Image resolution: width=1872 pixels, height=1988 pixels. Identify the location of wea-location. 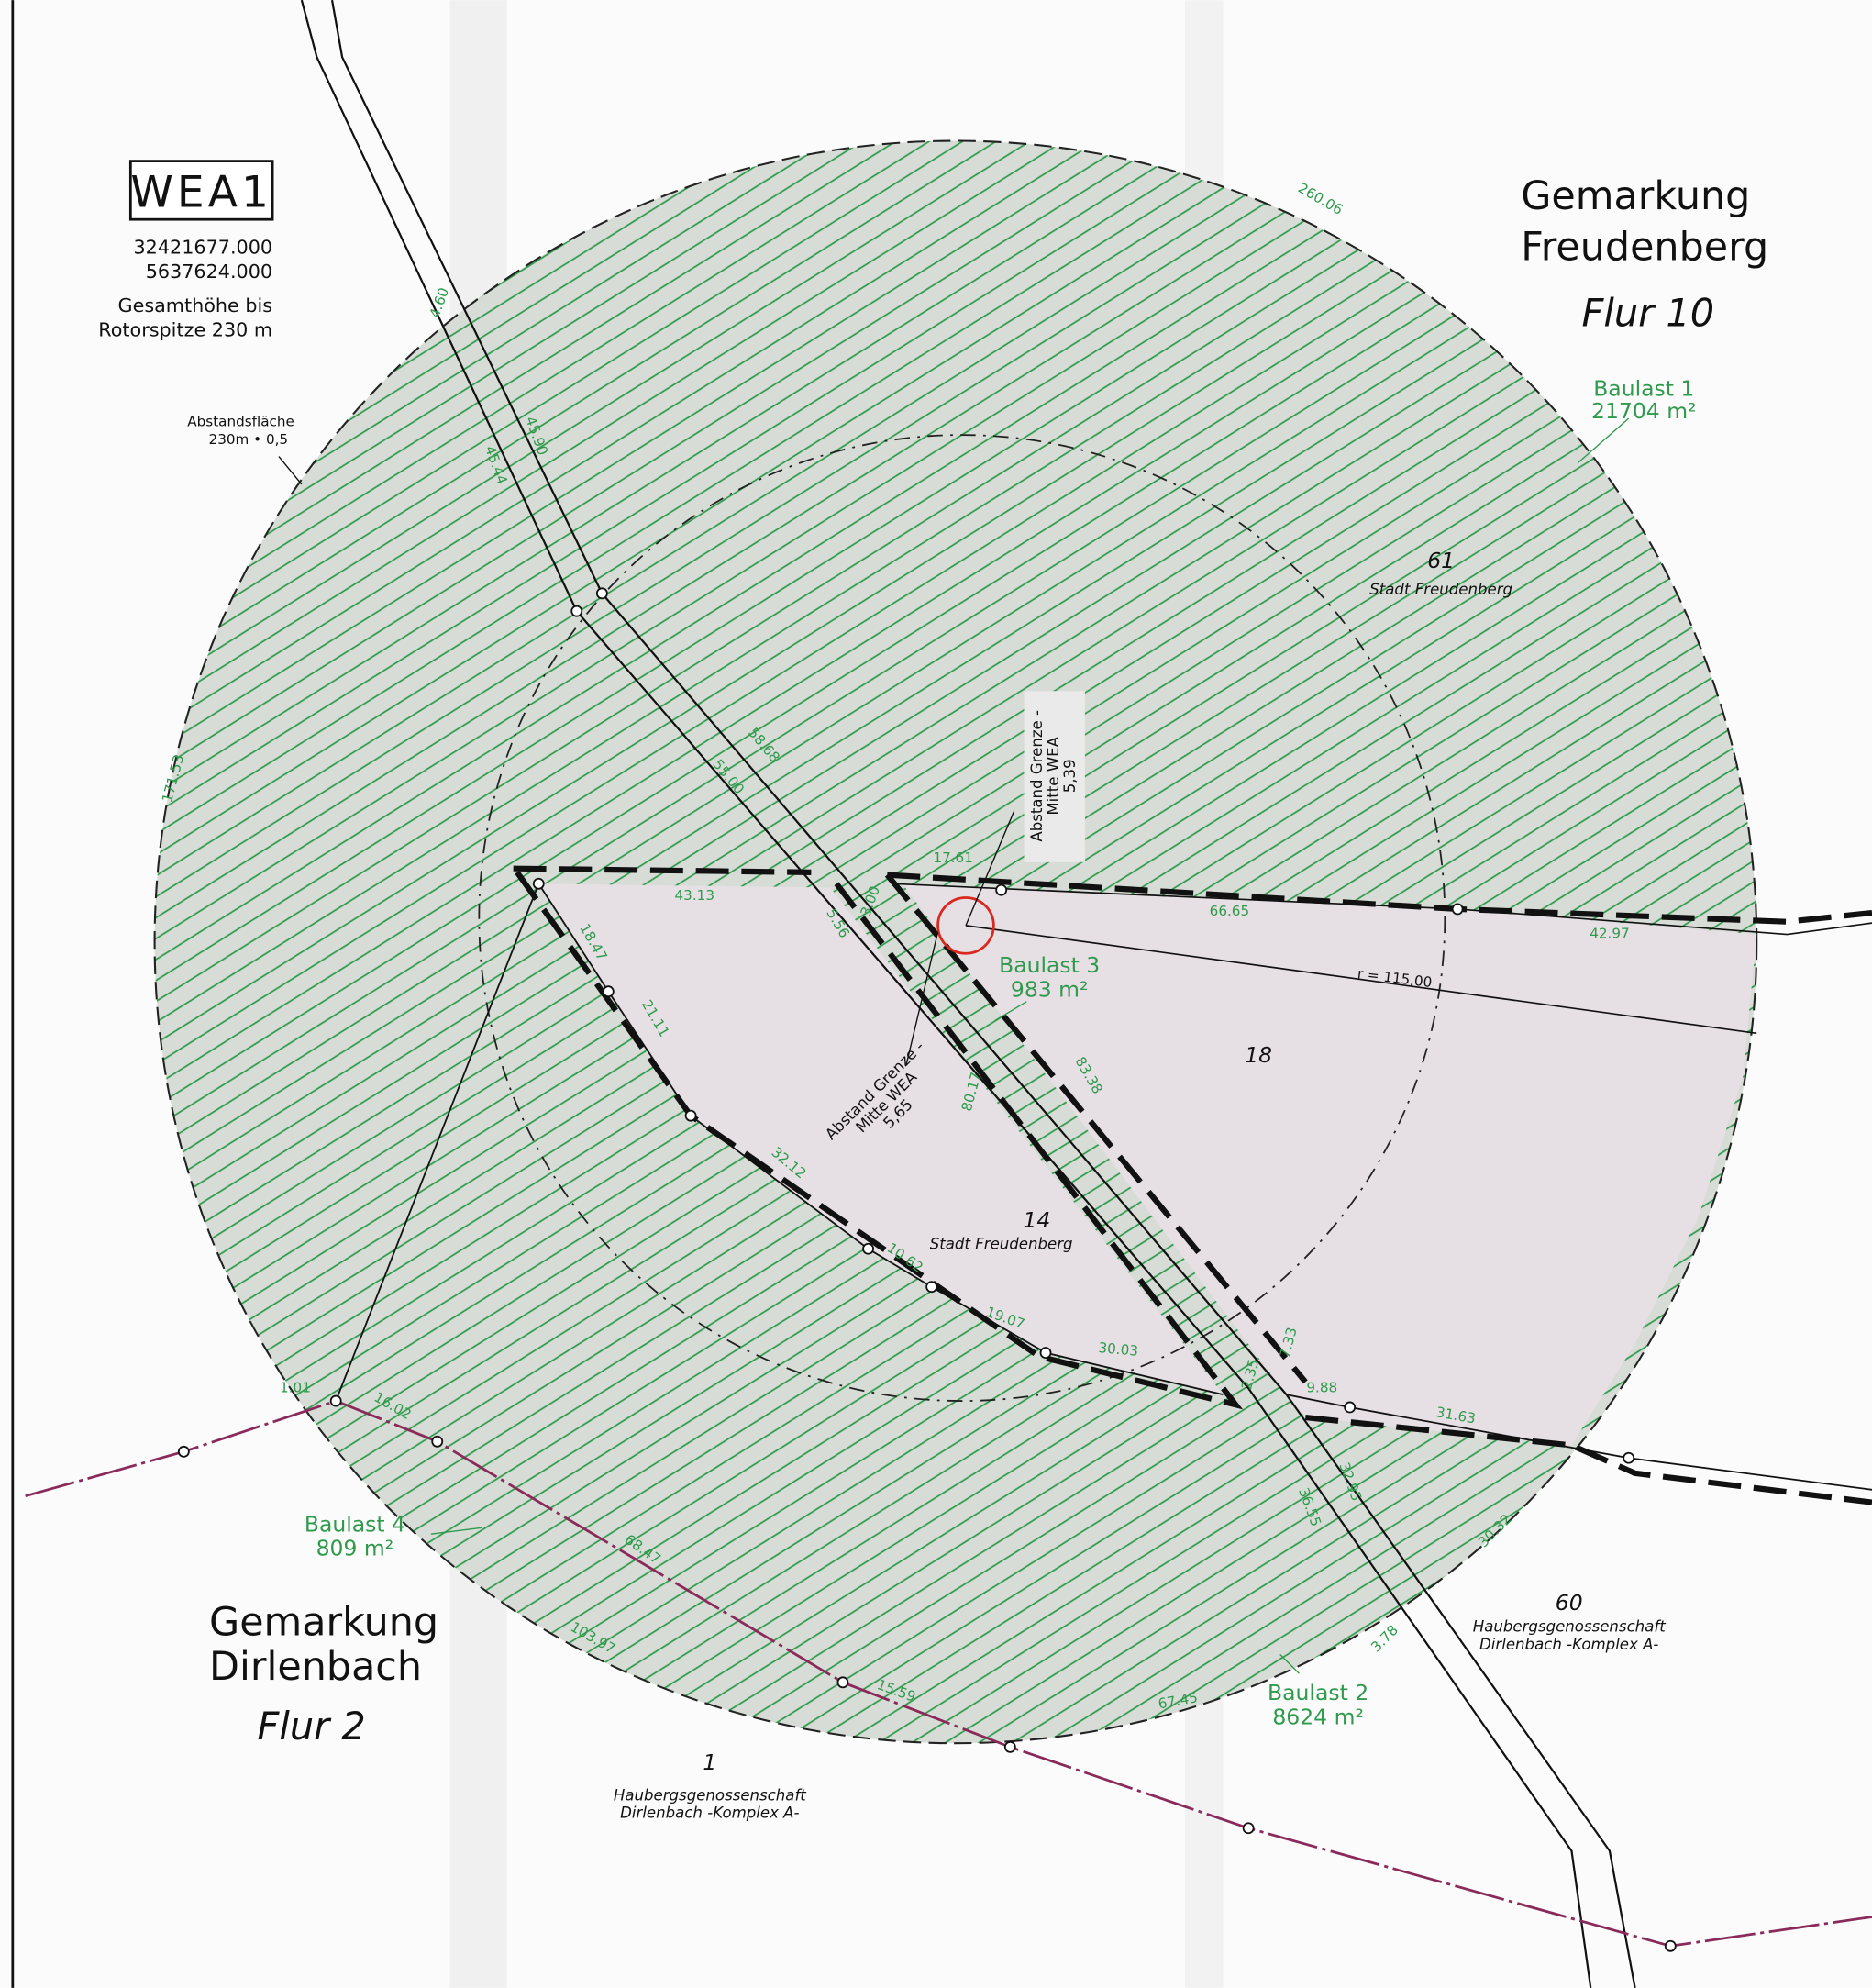
(965, 925).